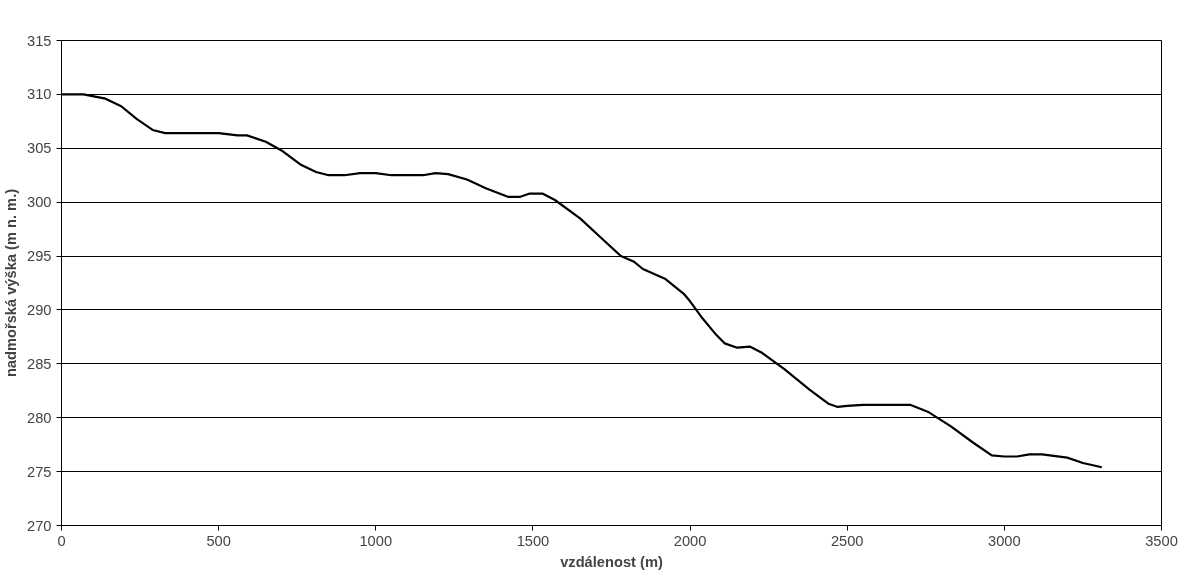 This screenshot has width=1190, height=576. I want to click on y-tick-label: 290, so click(39, 309).